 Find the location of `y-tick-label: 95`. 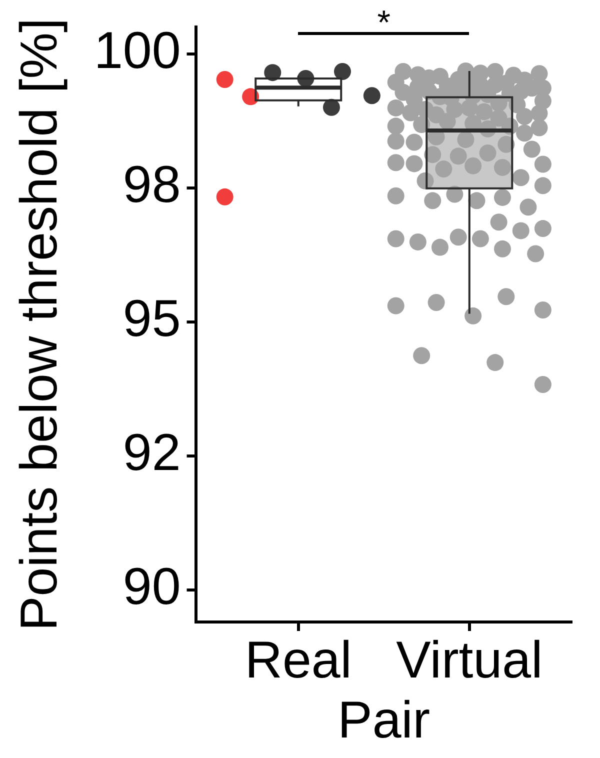

y-tick-label: 95 is located at coordinates (151, 319).